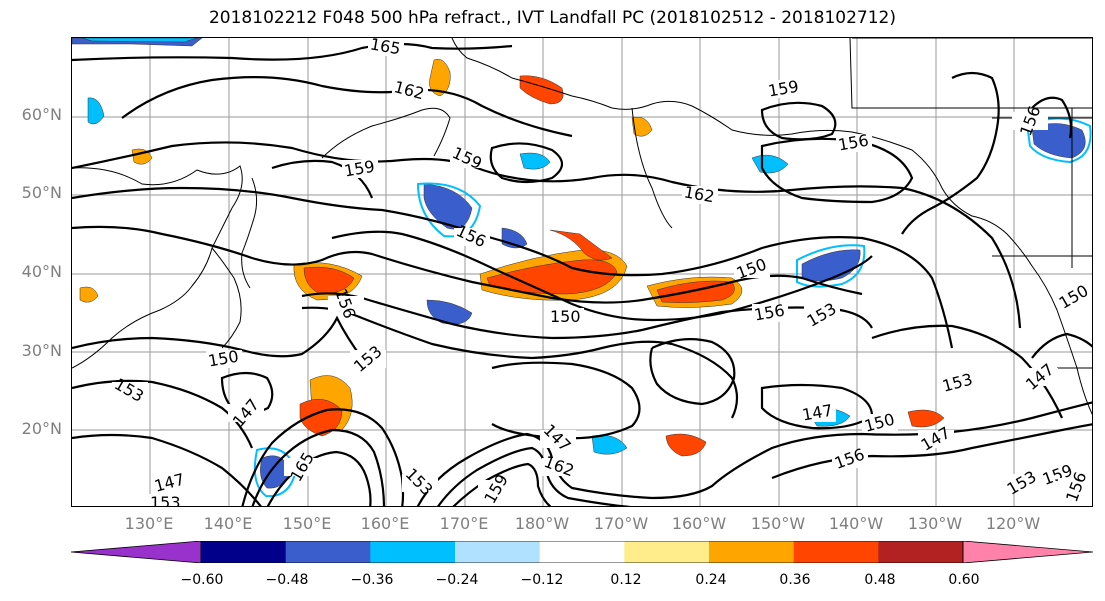 This screenshot has width=1105, height=601. Describe the element at coordinates (136, 552) in the screenshot. I see `colorbar-extension-low` at that location.